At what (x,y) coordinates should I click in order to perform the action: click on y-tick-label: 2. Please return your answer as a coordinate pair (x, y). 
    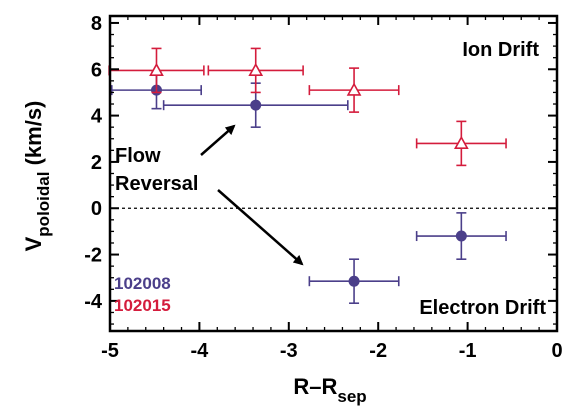
    Looking at the image, I should click on (96, 163).